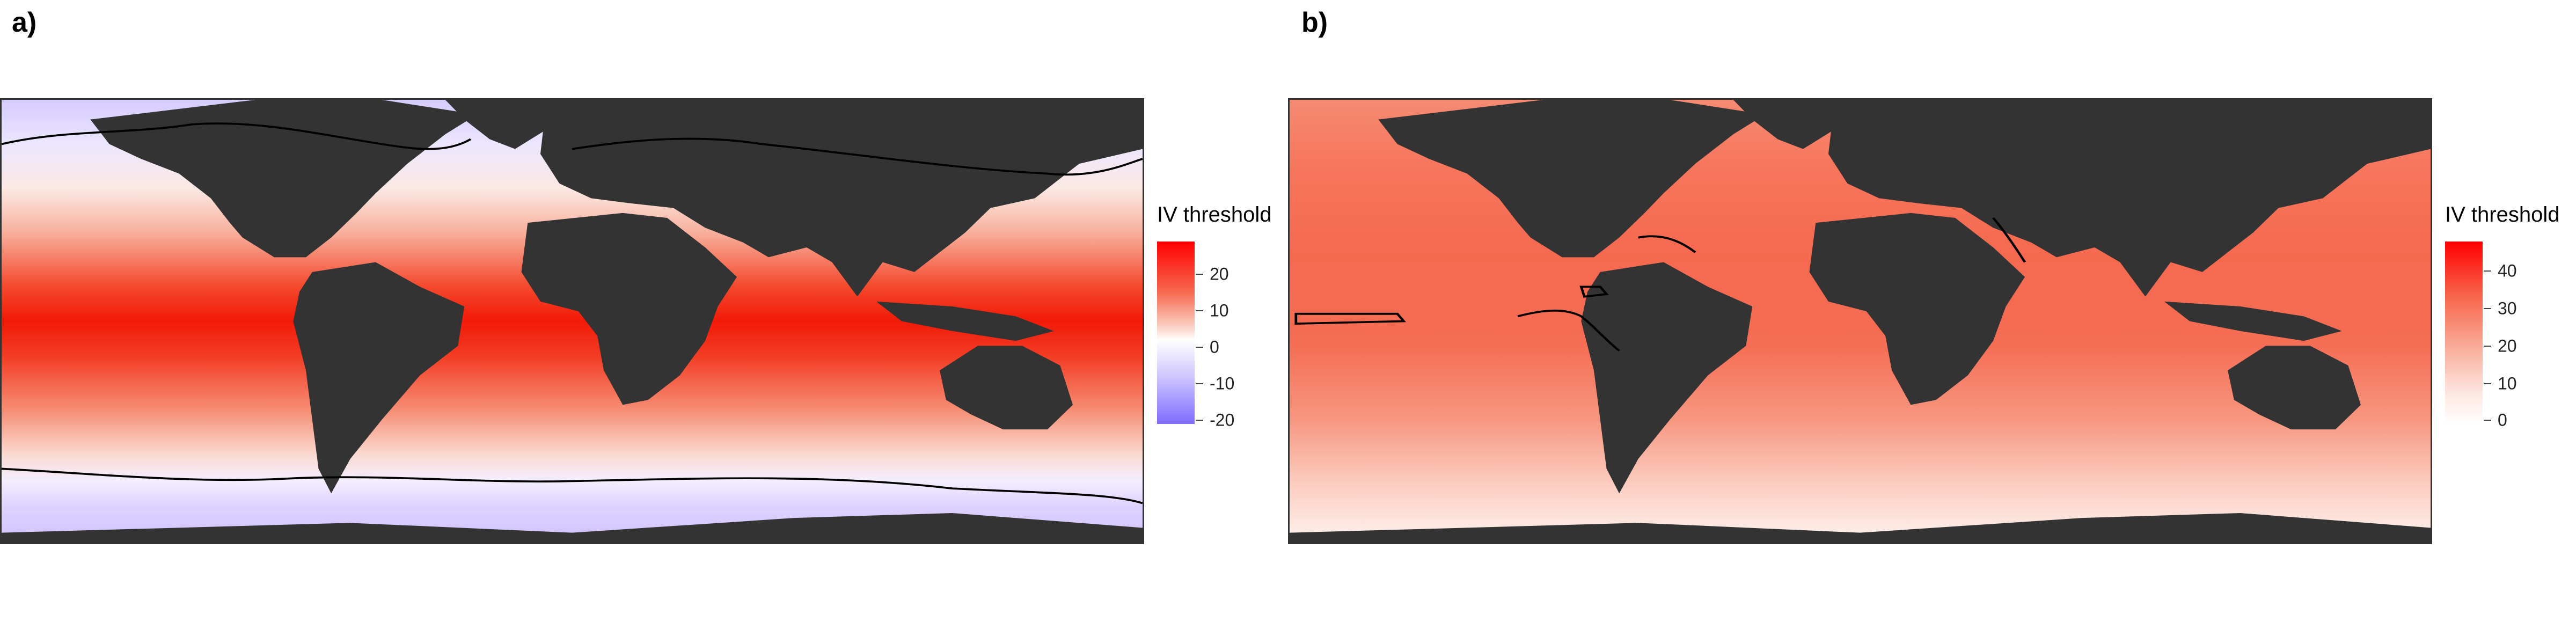 The width and height of the screenshot is (2576, 644). Describe the element at coordinates (1214, 347) in the screenshot. I see `legend-tick-label-a-2: 0` at that location.